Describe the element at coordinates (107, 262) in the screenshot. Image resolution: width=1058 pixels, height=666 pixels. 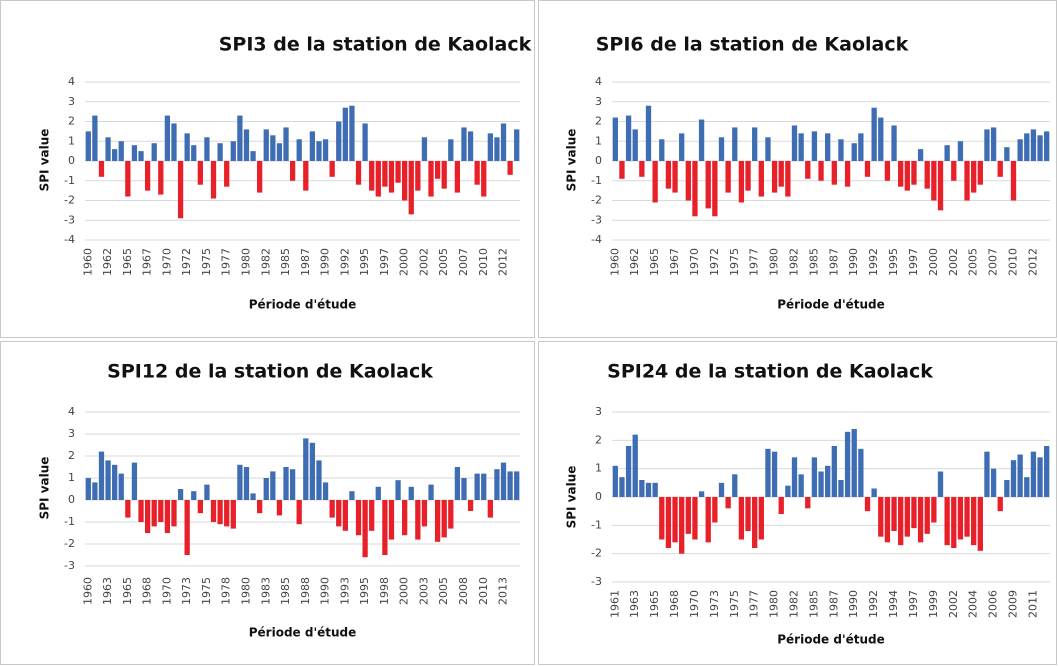
I see `x-tick-label: 1962` at that location.